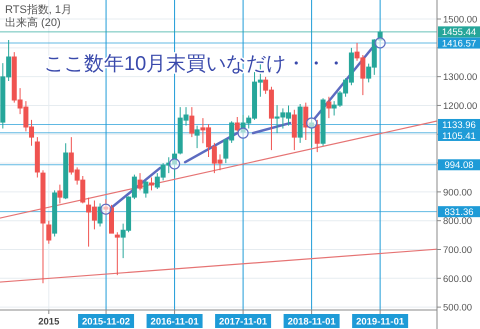 The height and width of the screenshot is (329, 480). What do you see at coordinates (38, 10) in the screenshot?
I see `chart-title: RTS指数, 1月` at bounding box center [38, 10].